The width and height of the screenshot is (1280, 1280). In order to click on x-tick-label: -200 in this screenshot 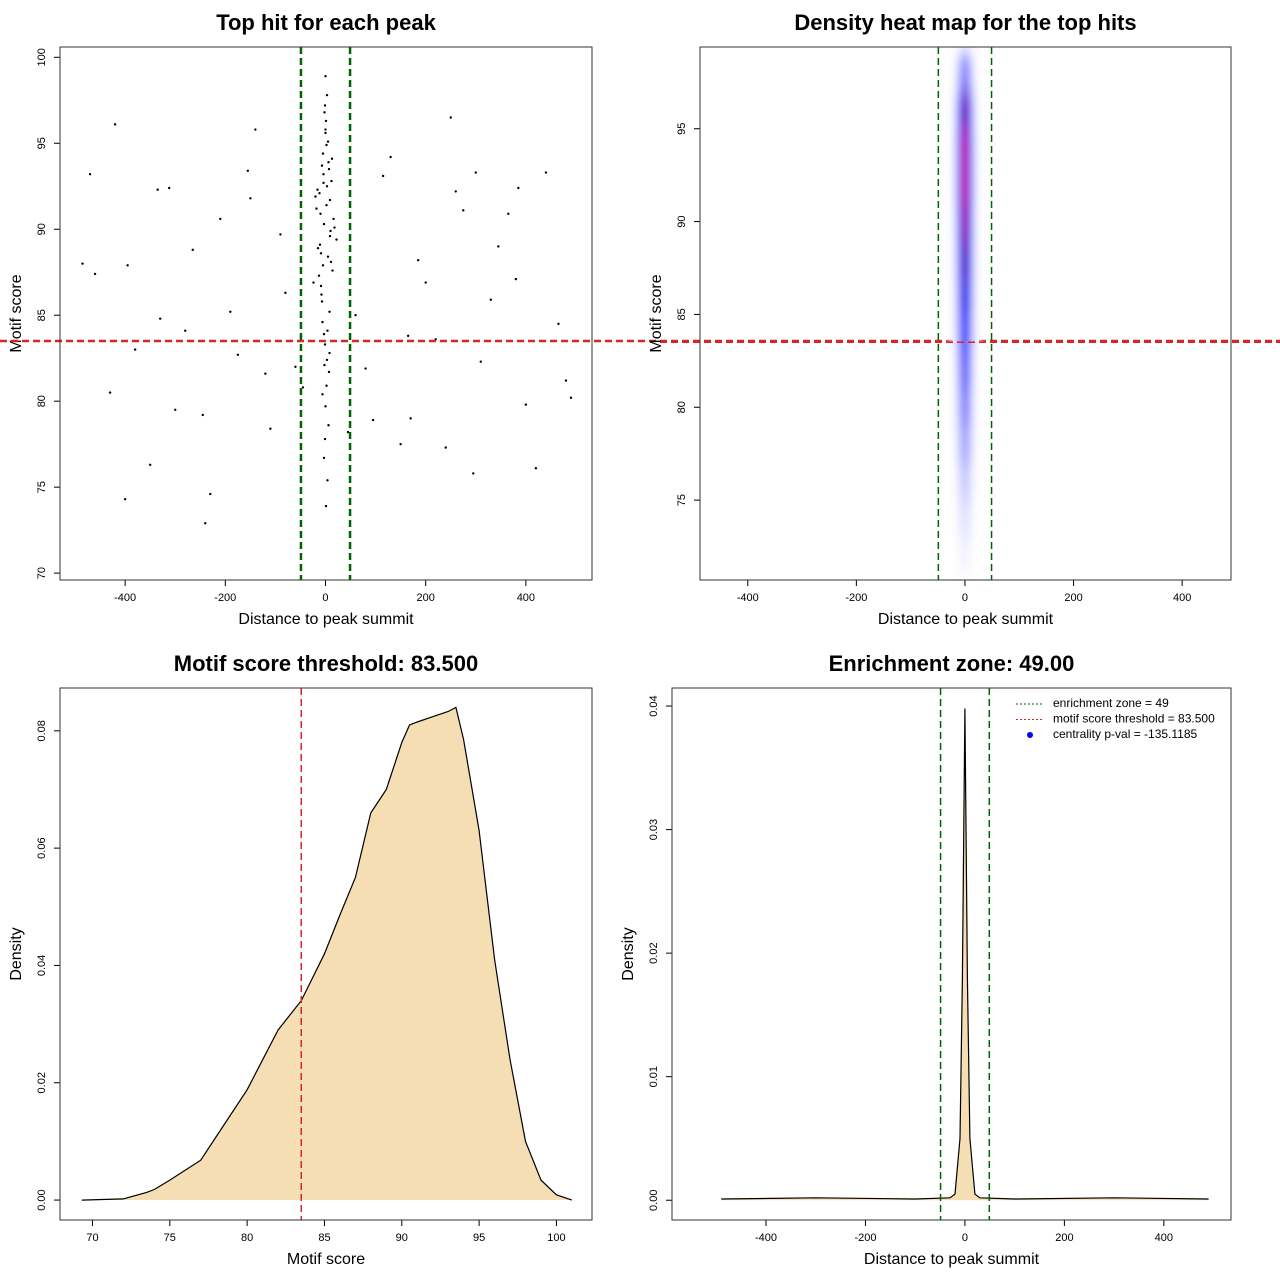, I will do `click(225, 598)`.